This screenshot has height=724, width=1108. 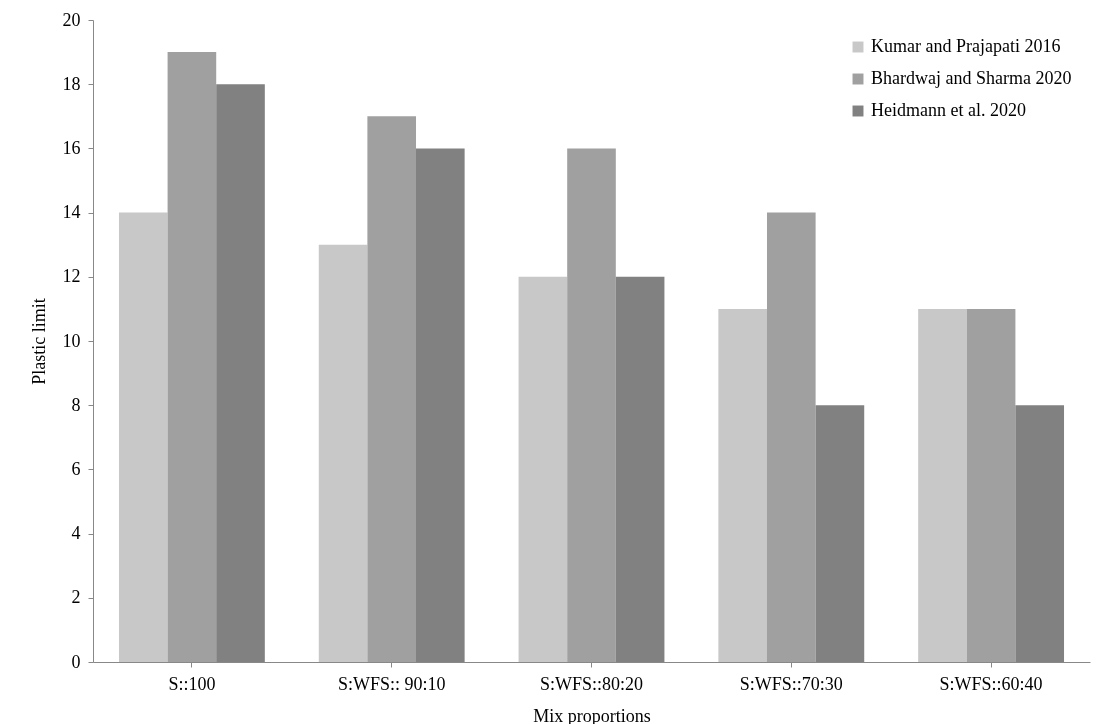 I want to click on y-tick-label: 18, so click(x=71, y=83).